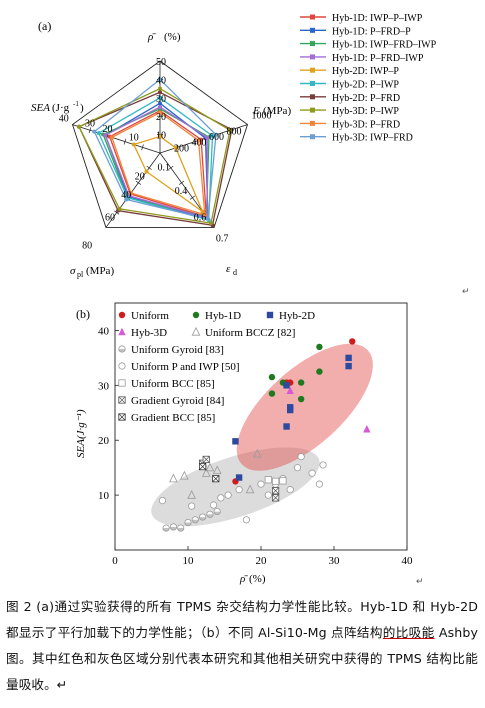 The height and width of the screenshot is (708, 485). I want to click on sigma-axis-title: σ, so click(73, 271).